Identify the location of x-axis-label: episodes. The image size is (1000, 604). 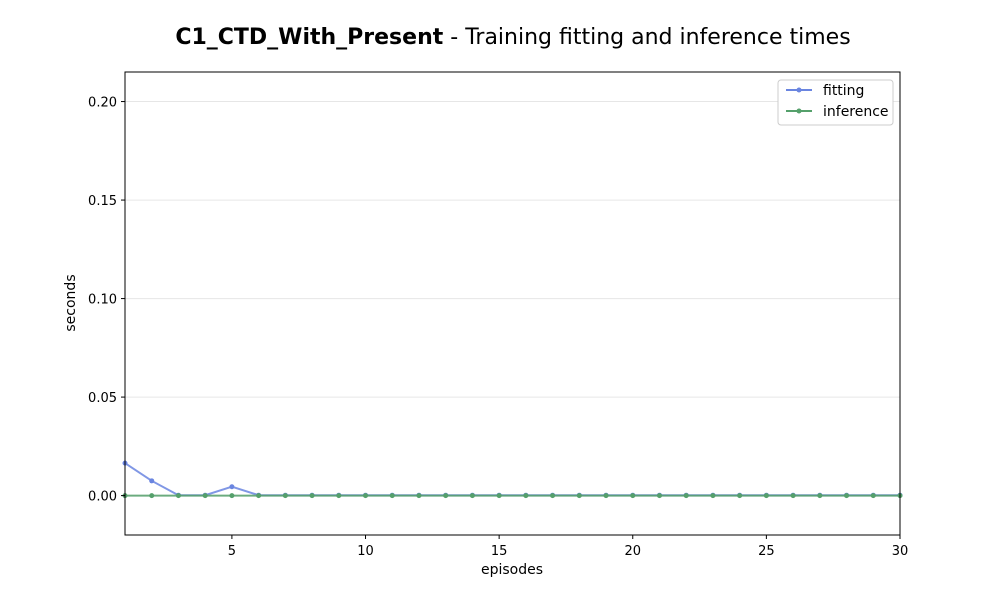
(512, 570).